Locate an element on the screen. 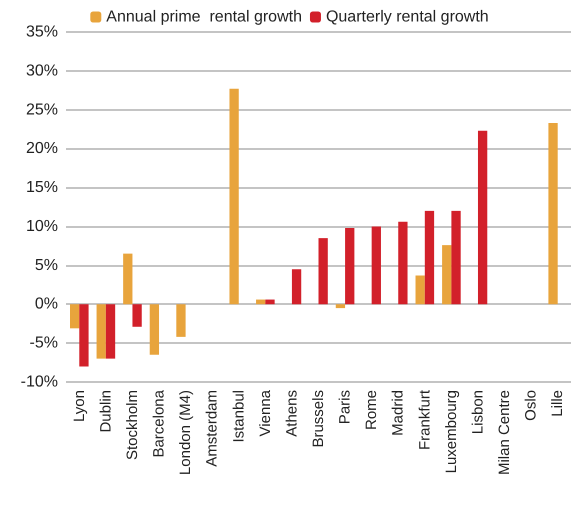 Image resolution: width=579 pixels, height=506 pixels. legend-label: Annual prime rental growth is located at coordinates (204, 17).